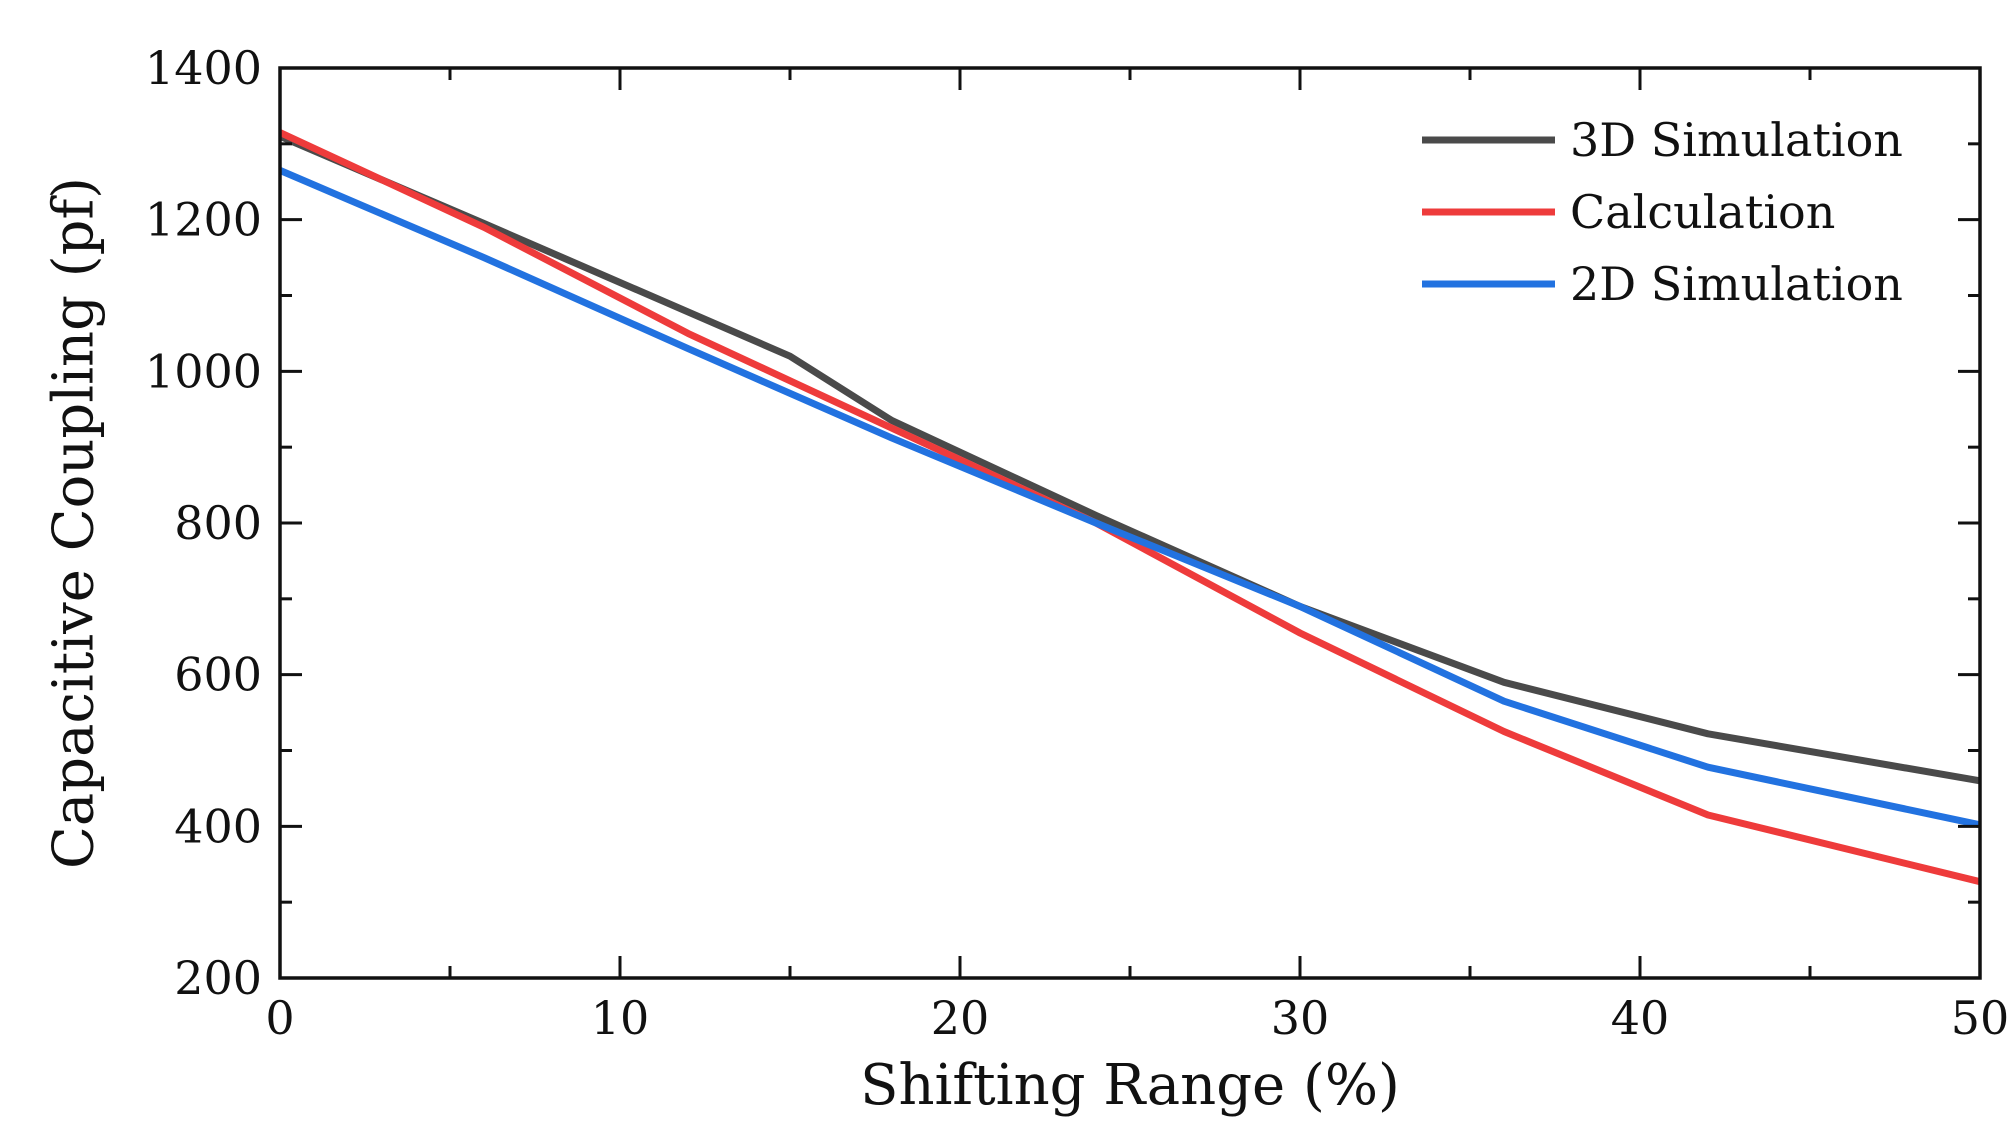 Image resolution: width=2016 pixels, height=1140 pixels. Describe the element at coordinates (620, 1018) in the screenshot. I see `x-tick-label: 10` at that location.